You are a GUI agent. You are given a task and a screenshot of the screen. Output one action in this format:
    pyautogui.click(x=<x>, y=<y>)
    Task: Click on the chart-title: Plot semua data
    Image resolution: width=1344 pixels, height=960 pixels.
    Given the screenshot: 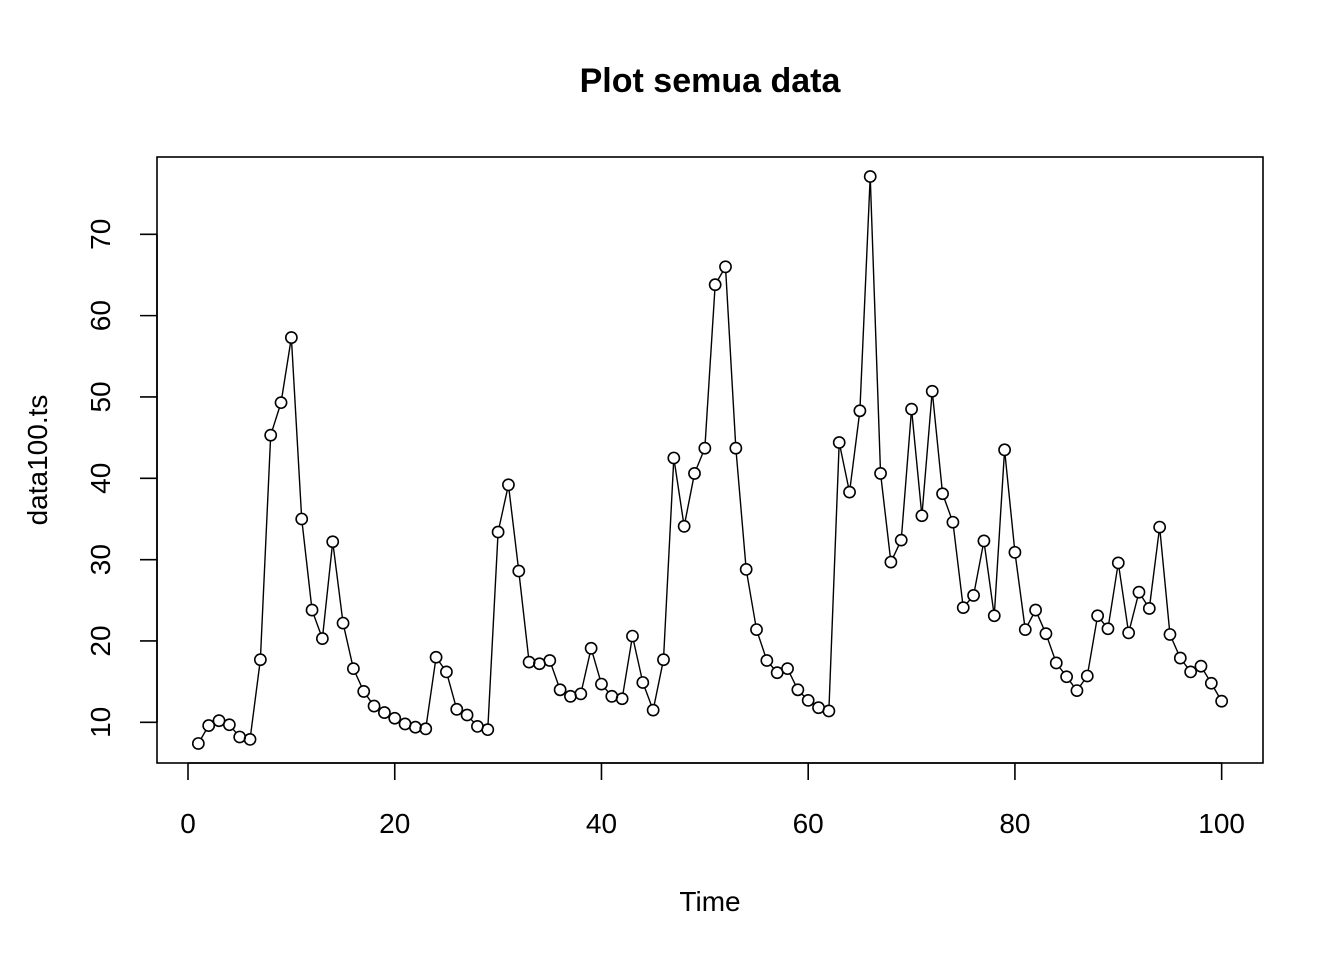 What is the action you would take?
    pyautogui.click(x=711, y=81)
    